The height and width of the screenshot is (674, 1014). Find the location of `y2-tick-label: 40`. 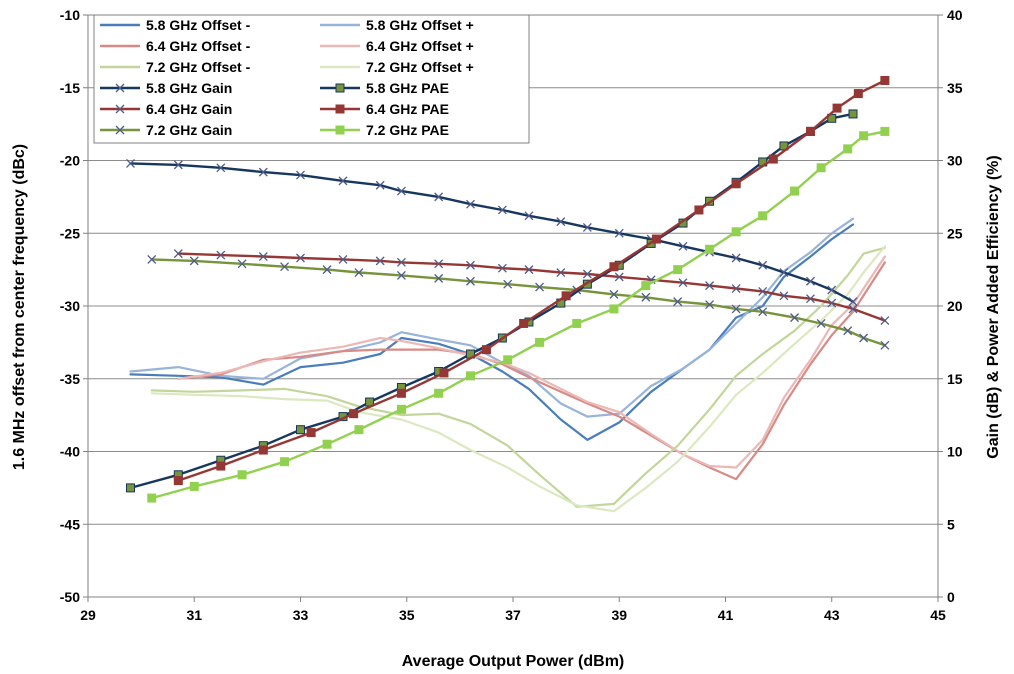

y2-tick-label: 40 is located at coordinates (955, 15).